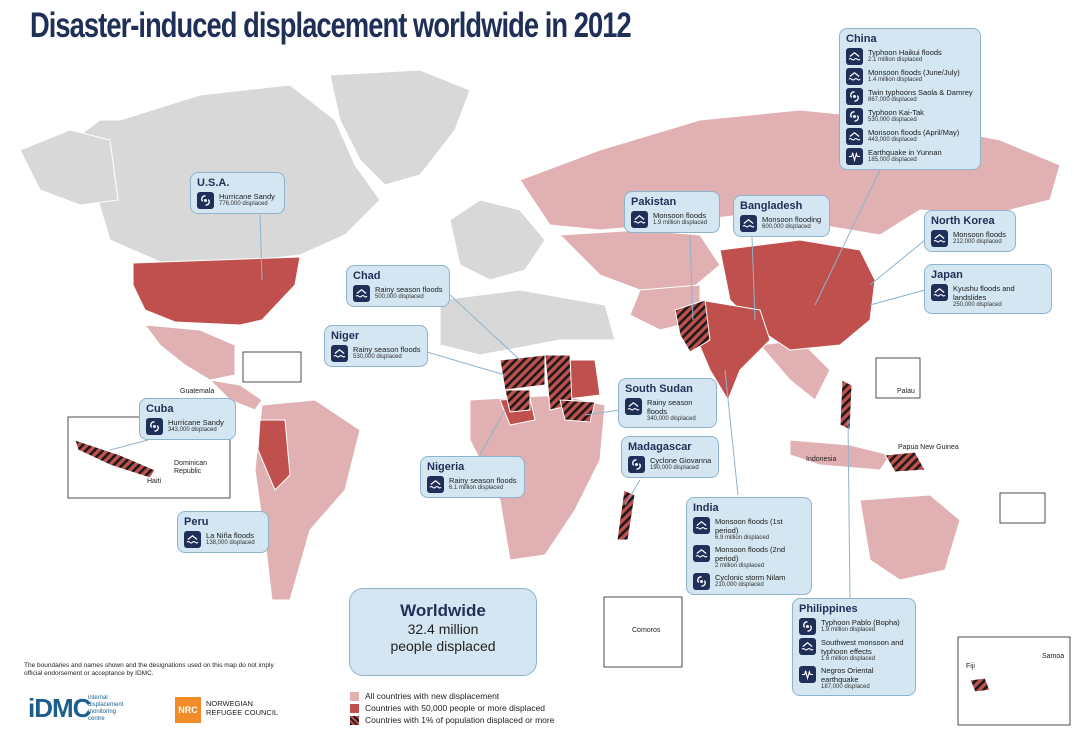 The height and width of the screenshot is (736, 1074). Describe the element at coordinates (671, 419) in the screenshot. I see `event-displaced-count: 340,000 displaced` at that location.